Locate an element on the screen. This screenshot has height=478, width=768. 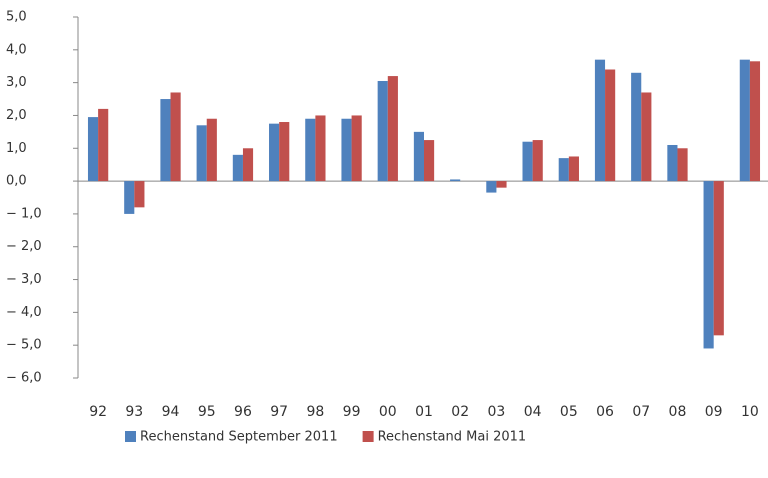
y-tick-label: − 5,0 is located at coordinates (24, 345).